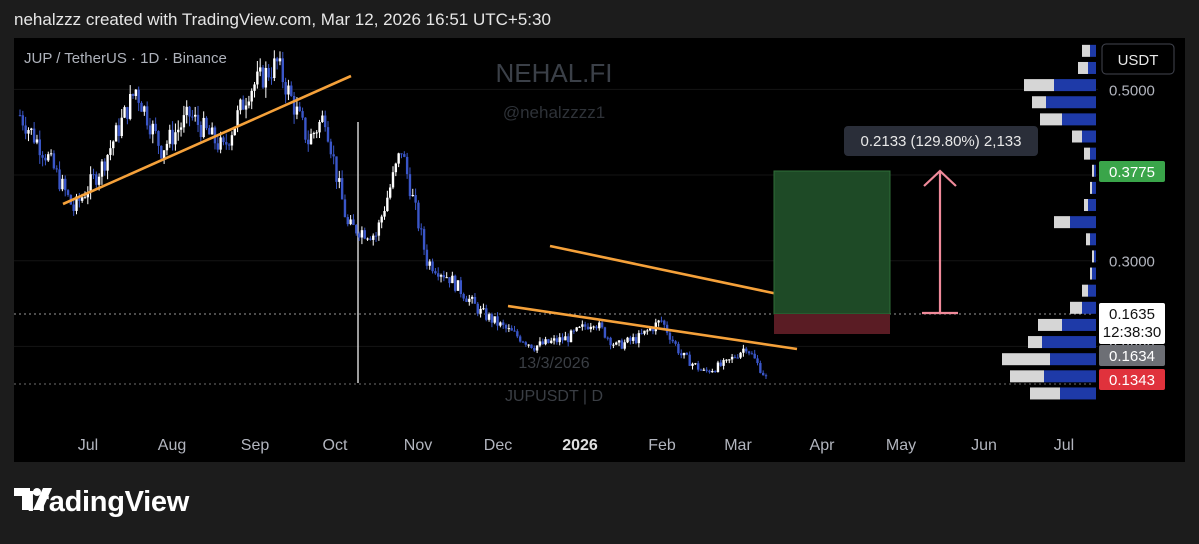 Image resolution: width=1199 pixels, height=544 pixels. Describe the element at coordinates (1138, 59) in the screenshot. I see `currency-button` at that location.